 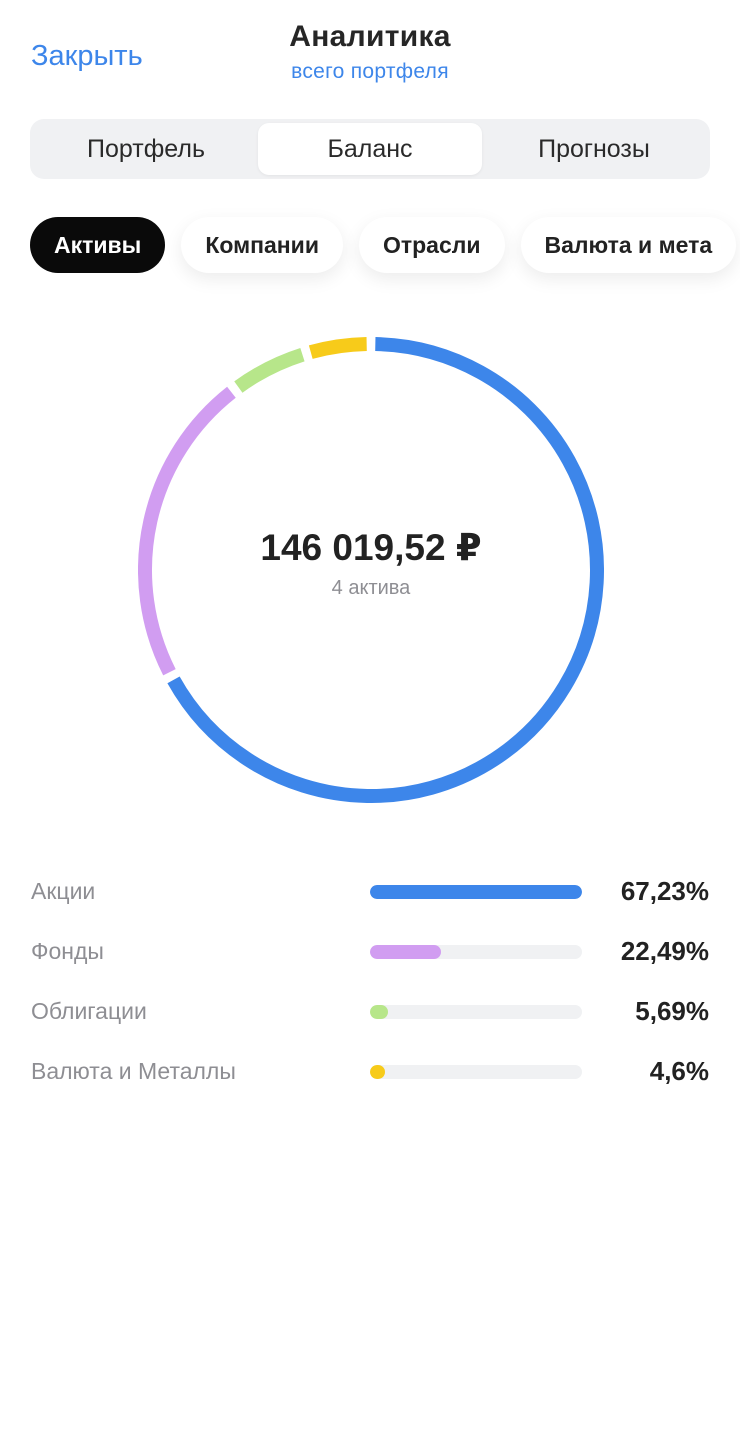 What do you see at coordinates (133, 1071) in the screenshot?
I see `legend-label: Валюта и Металлы` at bounding box center [133, 1071].